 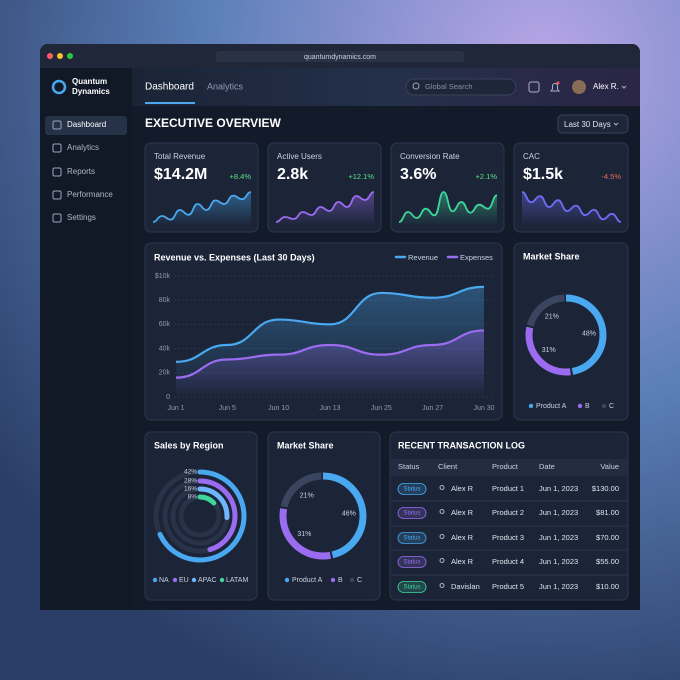 I want to click on x-tick-label: Jun 5, so click(x=227, y=408).